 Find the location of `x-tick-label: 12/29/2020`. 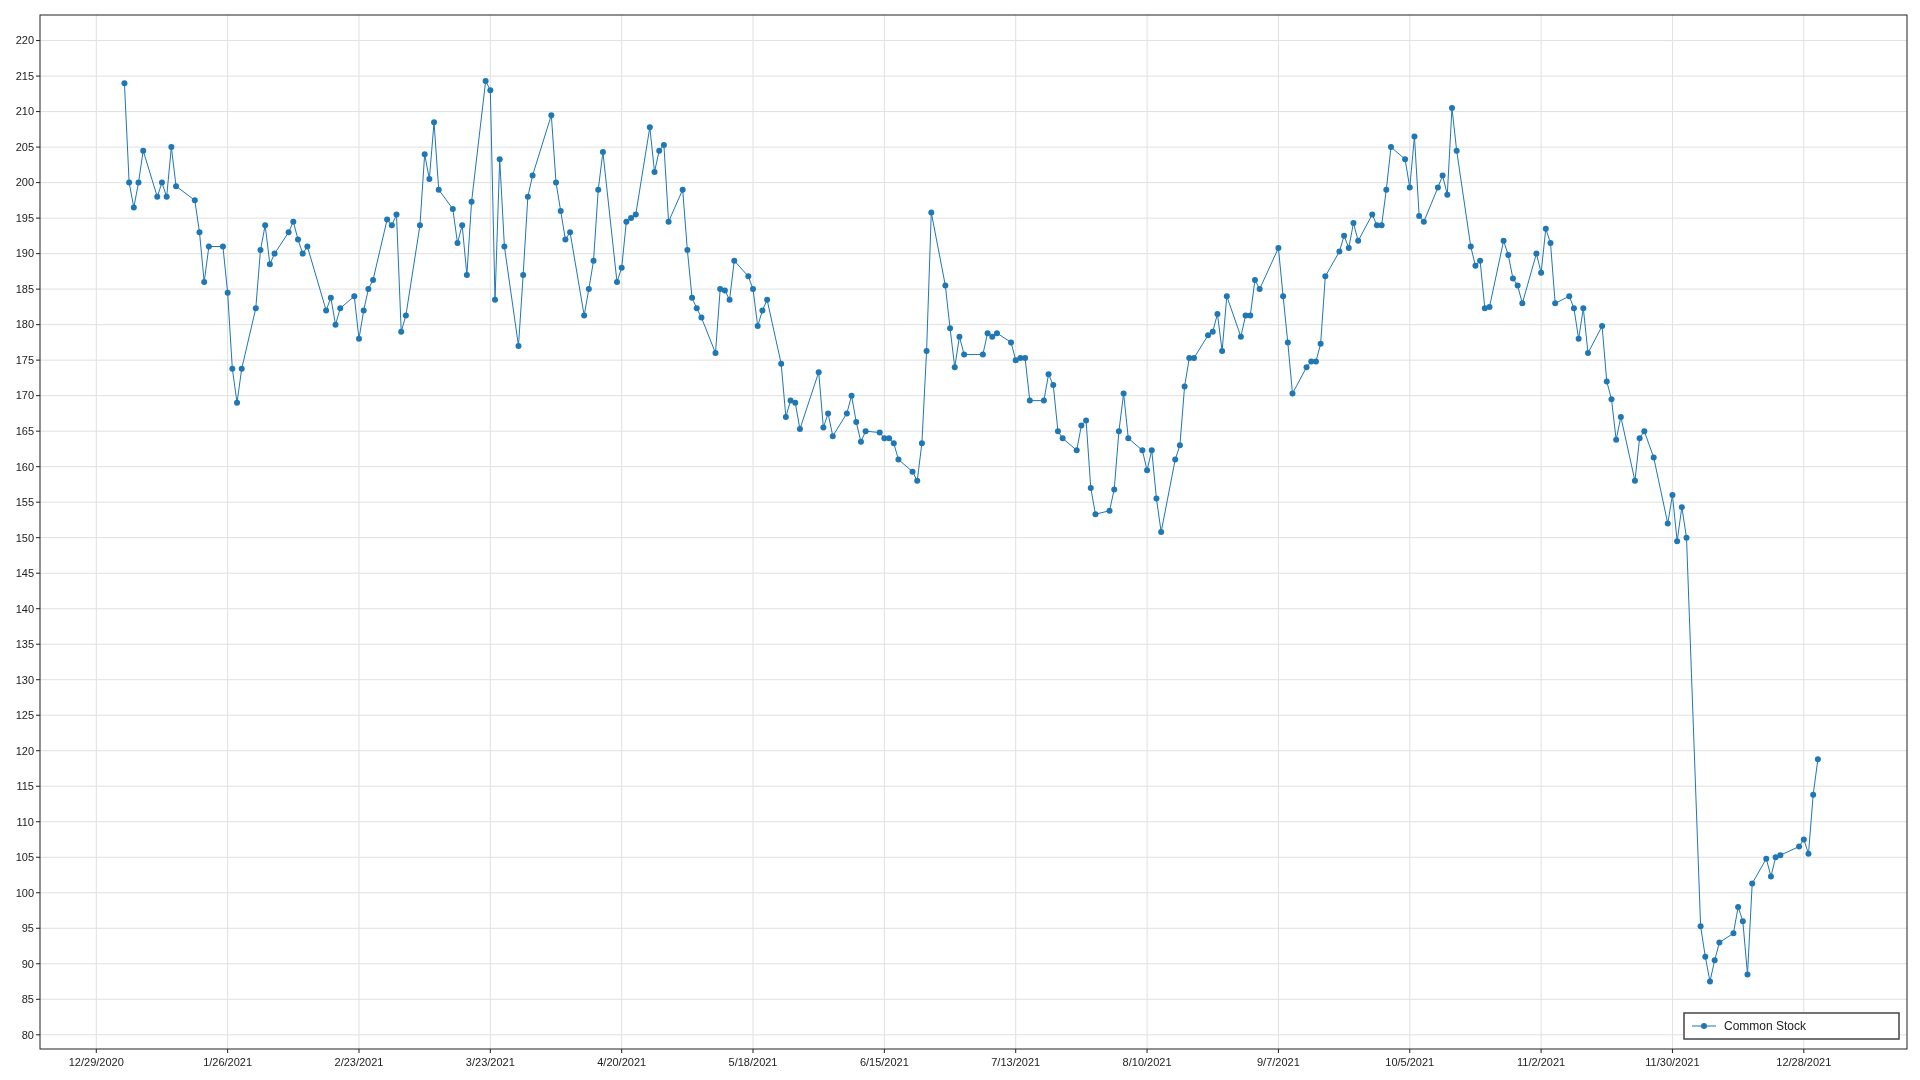

x-tick-label: 12/29/2020 is located at coordinates (96, 1062).